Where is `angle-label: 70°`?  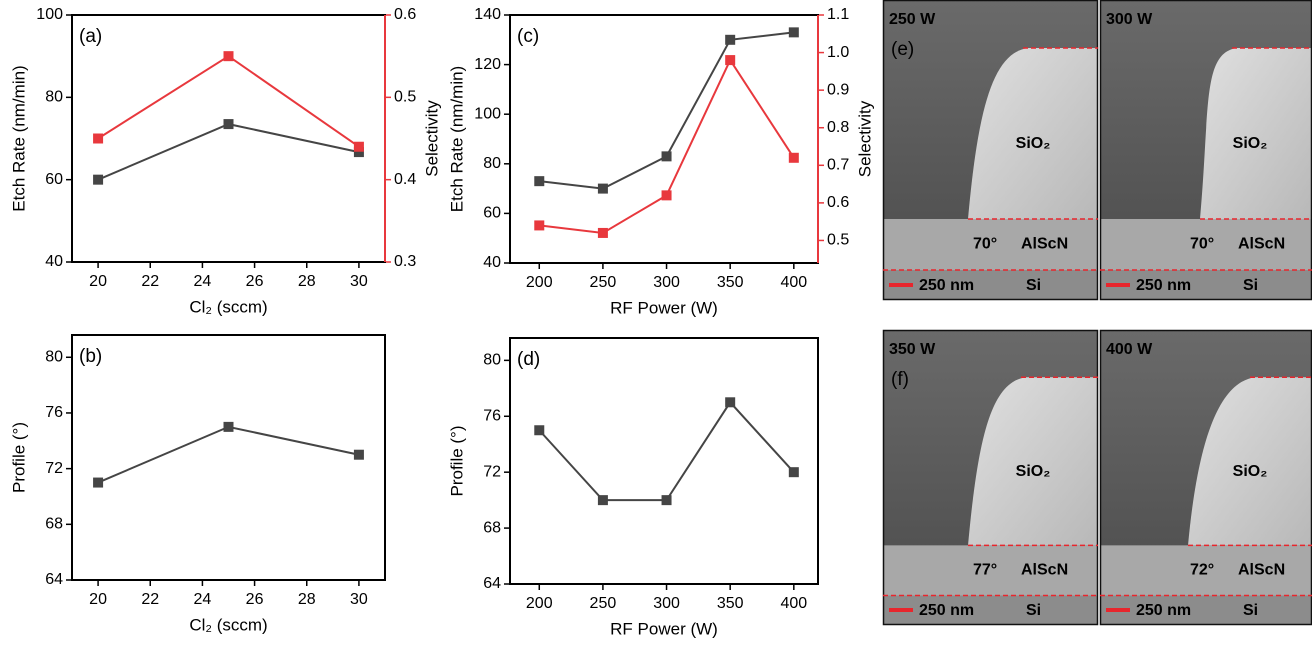 angle-label: 70° is located at coordinates (985, 244).